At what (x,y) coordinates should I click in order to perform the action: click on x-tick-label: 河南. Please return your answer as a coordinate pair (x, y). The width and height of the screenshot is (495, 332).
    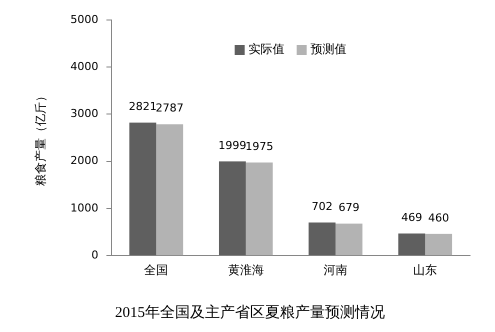
    Looking at the image, I should click on (336, 269).